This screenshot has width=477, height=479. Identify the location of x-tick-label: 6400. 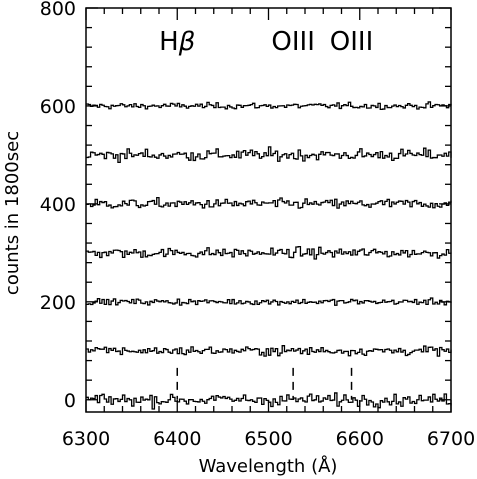
(177, 439).